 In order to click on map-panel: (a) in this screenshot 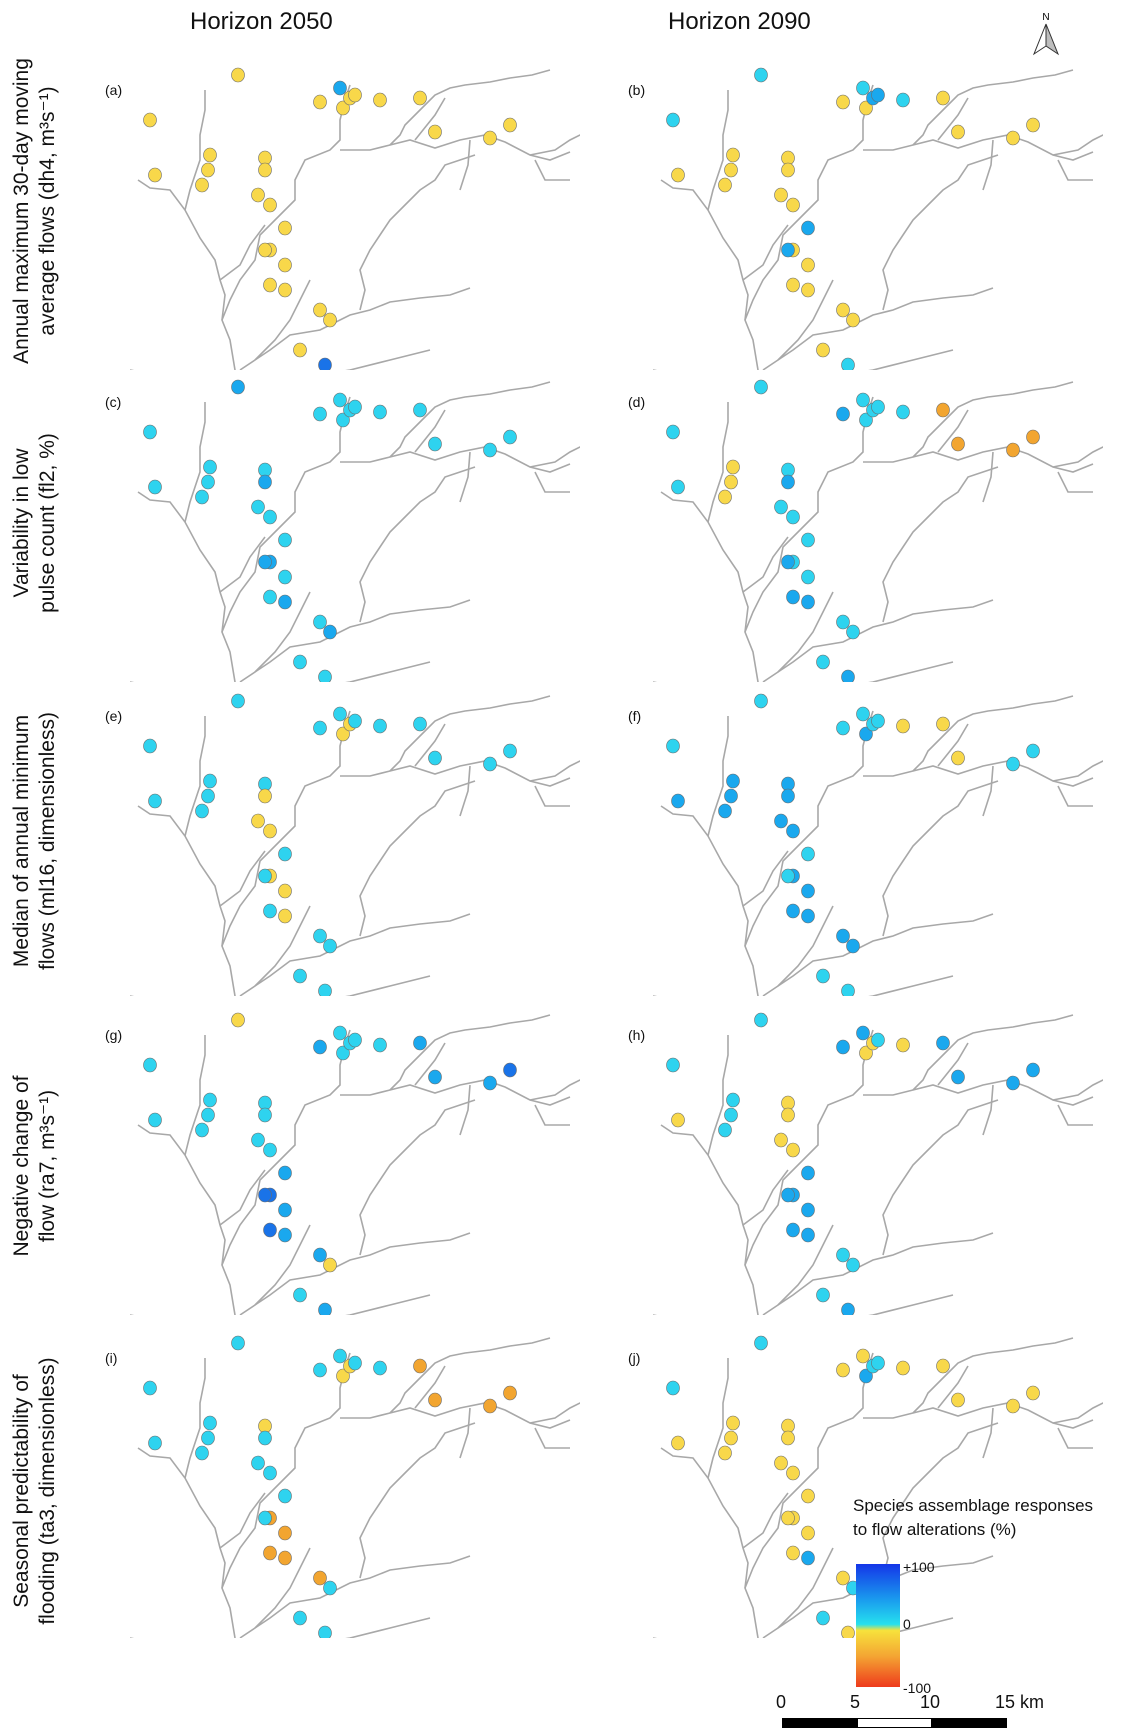, I will do `click(335, 205)`.